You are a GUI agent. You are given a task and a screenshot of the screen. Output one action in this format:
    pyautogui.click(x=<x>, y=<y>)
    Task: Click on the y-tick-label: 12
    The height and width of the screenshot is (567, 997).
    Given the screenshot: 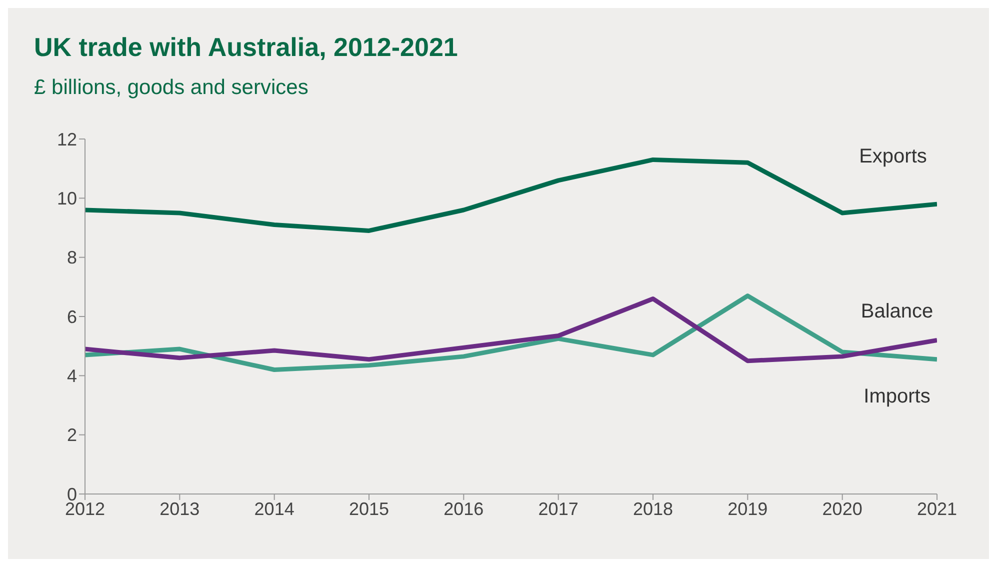 What is the action you would take?
    pyautogui.click(x=66, y=139)
    